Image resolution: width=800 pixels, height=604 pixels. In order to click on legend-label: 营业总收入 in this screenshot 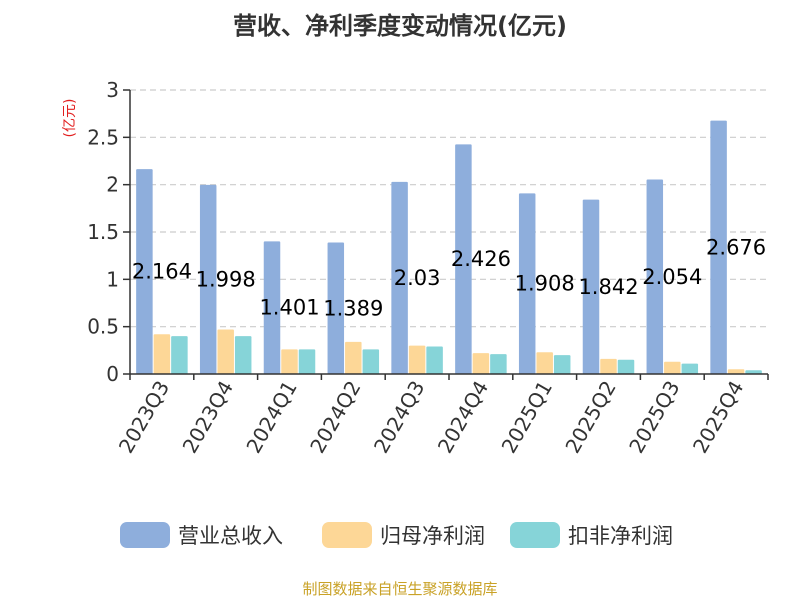, I will do `click(230, 536)`.